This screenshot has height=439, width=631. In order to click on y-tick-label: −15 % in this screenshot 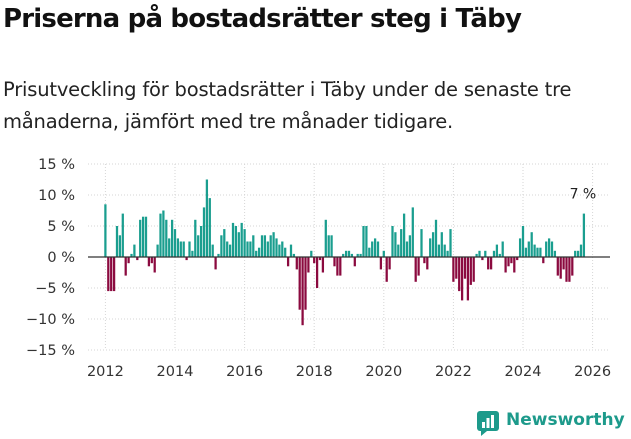, I will do `click(50, 351)`.